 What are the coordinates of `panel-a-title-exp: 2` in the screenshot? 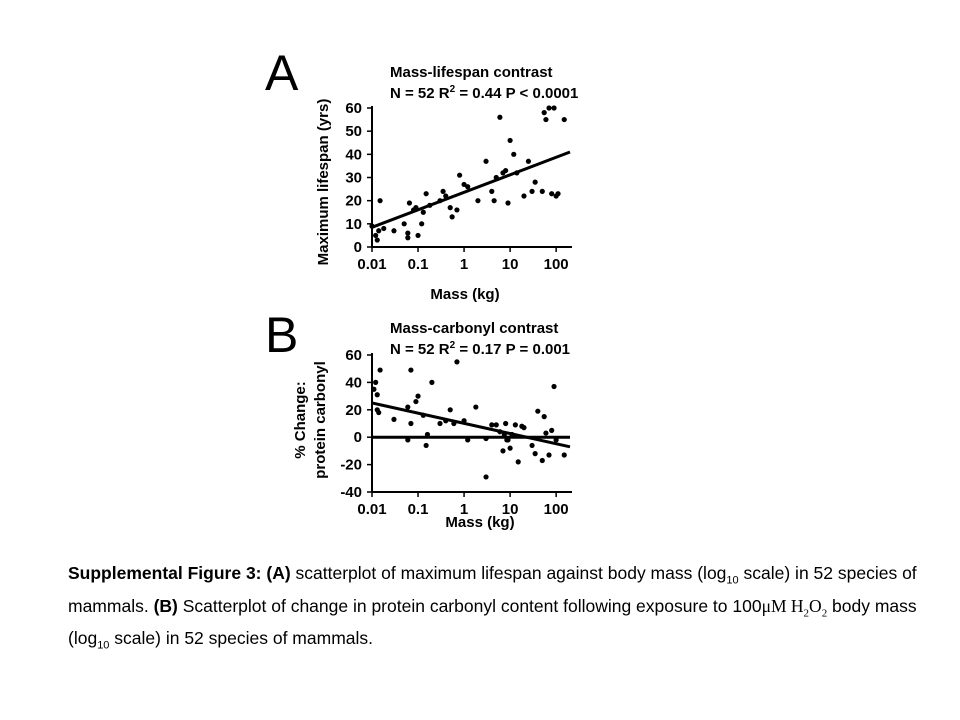 It's located at (453, 89).